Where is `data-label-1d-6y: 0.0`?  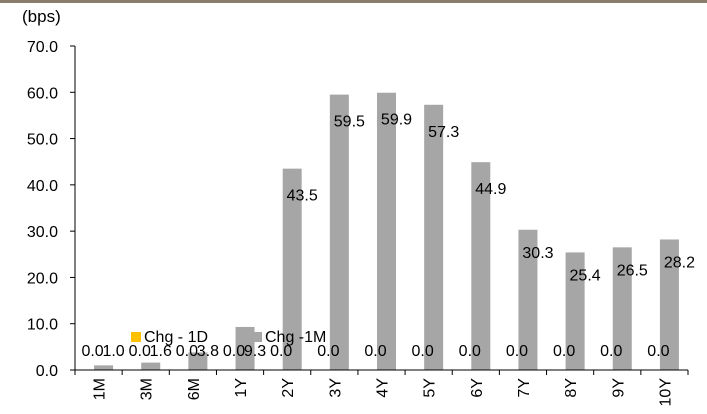
data-label-1d-6y: 0.0 is located at coordinates (470, 351).